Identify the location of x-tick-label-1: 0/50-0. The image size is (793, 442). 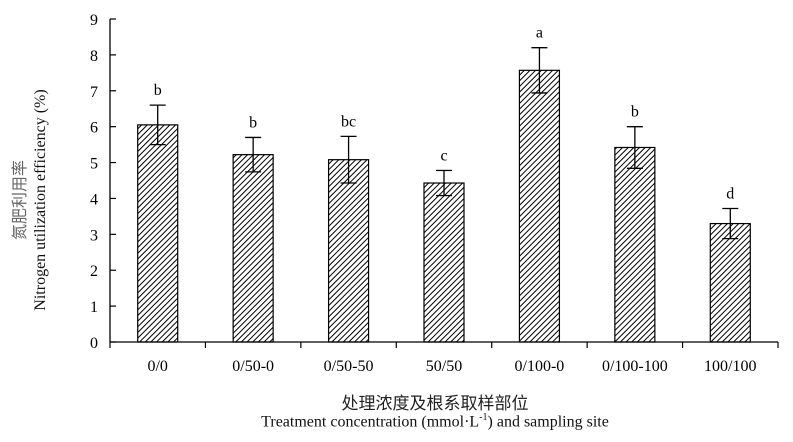
(253, 366).